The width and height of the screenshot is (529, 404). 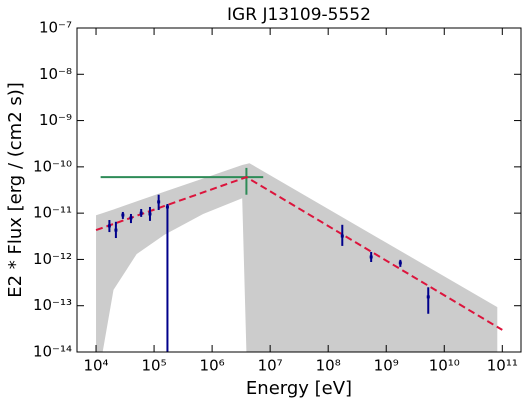 I want to click on x-tick-label: 10¹⁰, so click(x=444, y=366).